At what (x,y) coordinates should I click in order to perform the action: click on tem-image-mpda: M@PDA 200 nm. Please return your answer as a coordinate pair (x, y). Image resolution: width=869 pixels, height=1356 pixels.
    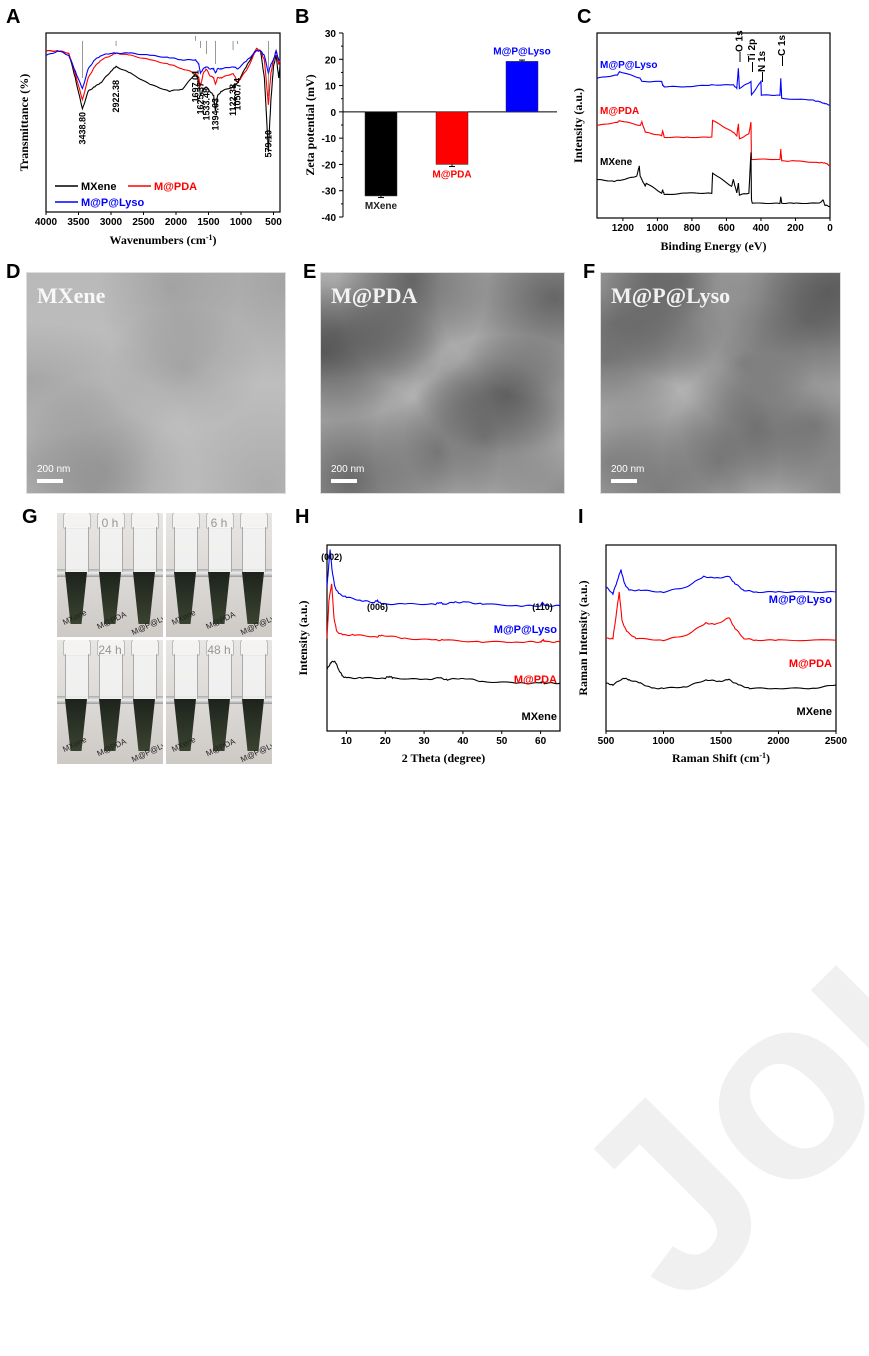
    Looking at the image, I should click on (442, 383).